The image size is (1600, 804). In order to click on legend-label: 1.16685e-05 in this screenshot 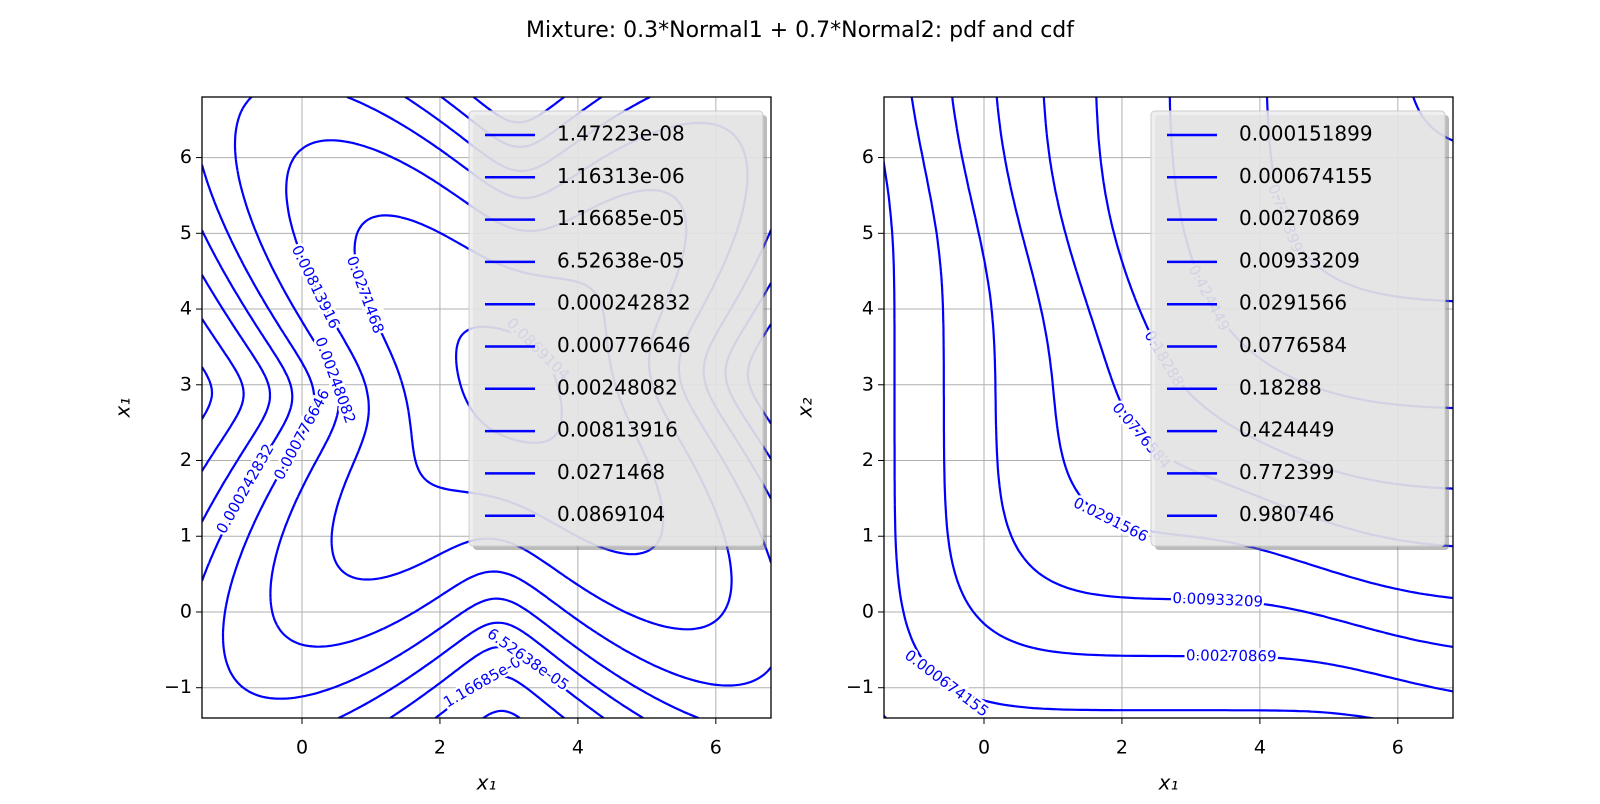, I will do `click(621, 218)`.